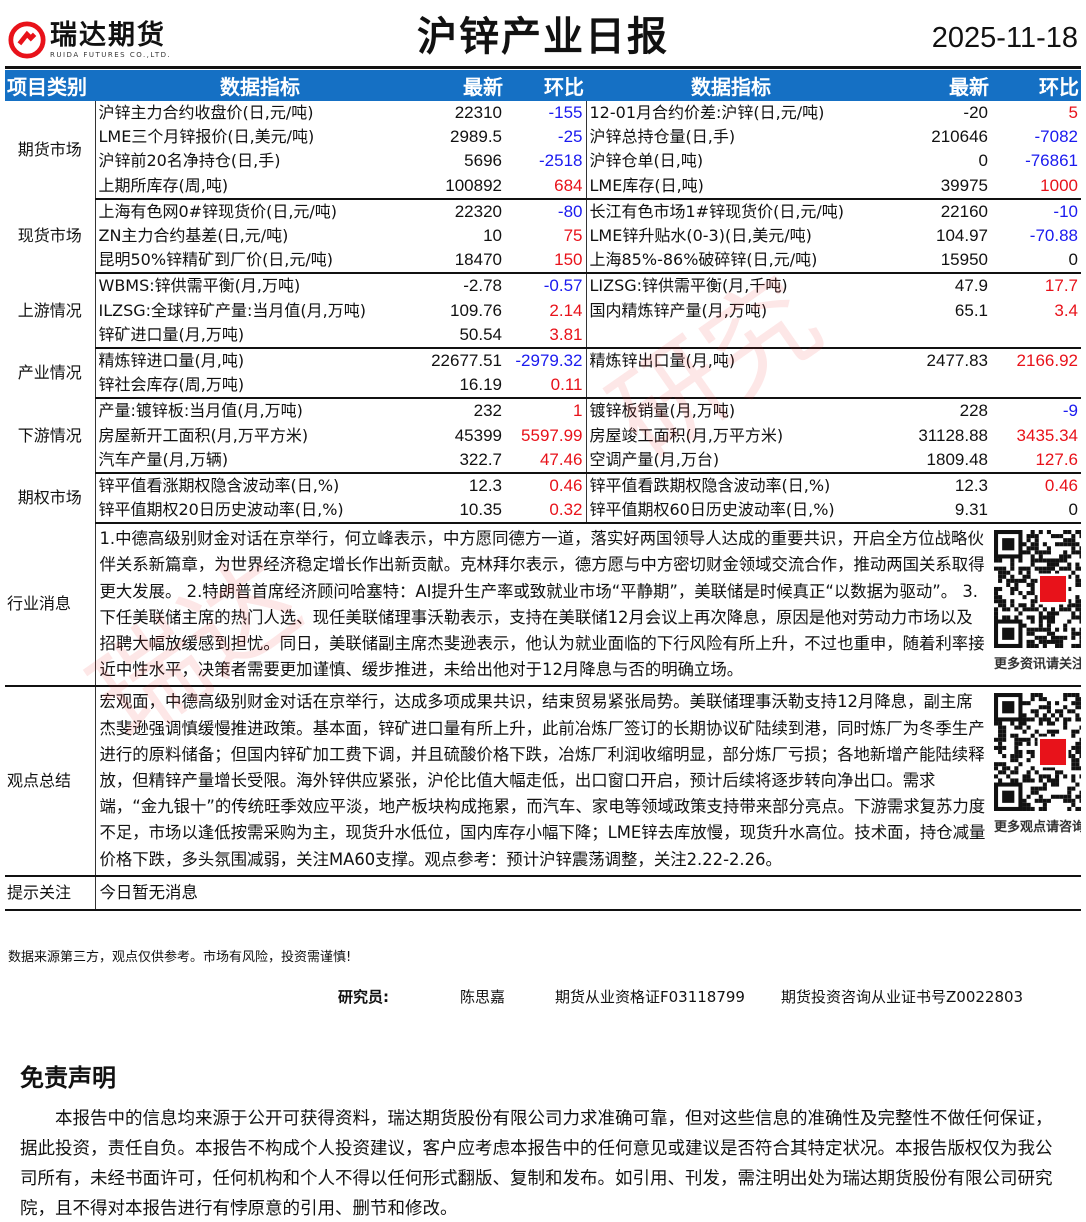 This screenshot has width=1086, height=1222. Describe the element at coordinates (933, 511) in the screenshot. I see `latest-value: 9.31` at that location.